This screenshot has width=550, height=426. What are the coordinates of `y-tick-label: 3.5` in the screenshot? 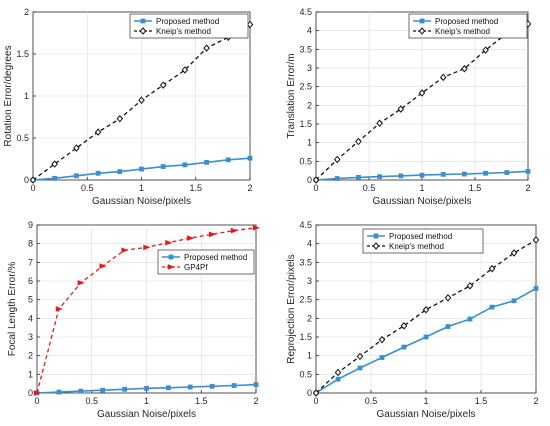 It's located at (305, 262).